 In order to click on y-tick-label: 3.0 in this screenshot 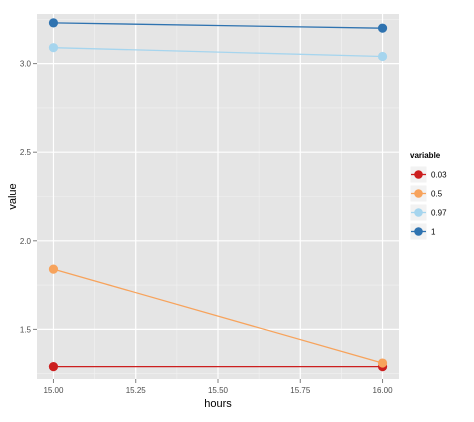, I will do `click(26, 64)`.